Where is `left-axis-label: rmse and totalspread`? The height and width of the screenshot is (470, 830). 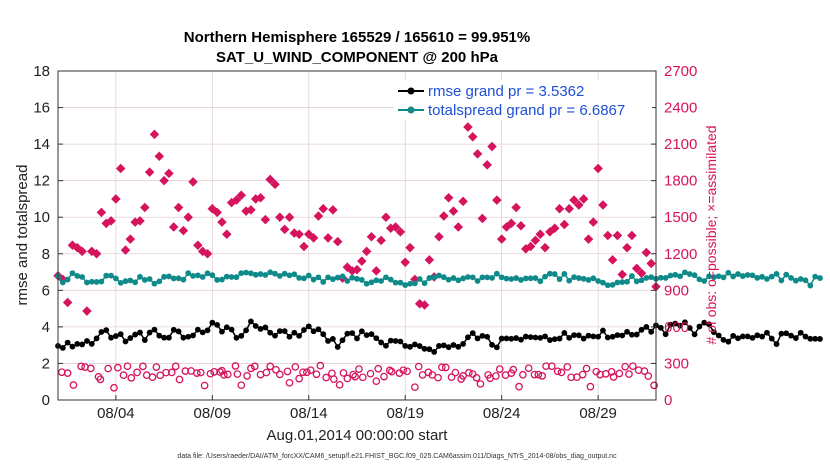
left-axis-label: rmse and totalspread is located at coordinates (22, 235).